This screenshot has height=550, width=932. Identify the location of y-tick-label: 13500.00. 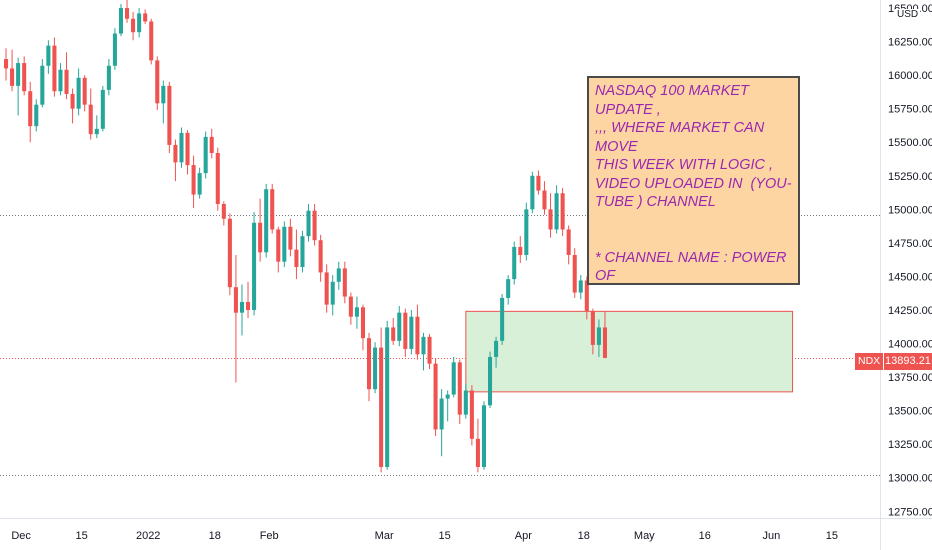
(910, 412).